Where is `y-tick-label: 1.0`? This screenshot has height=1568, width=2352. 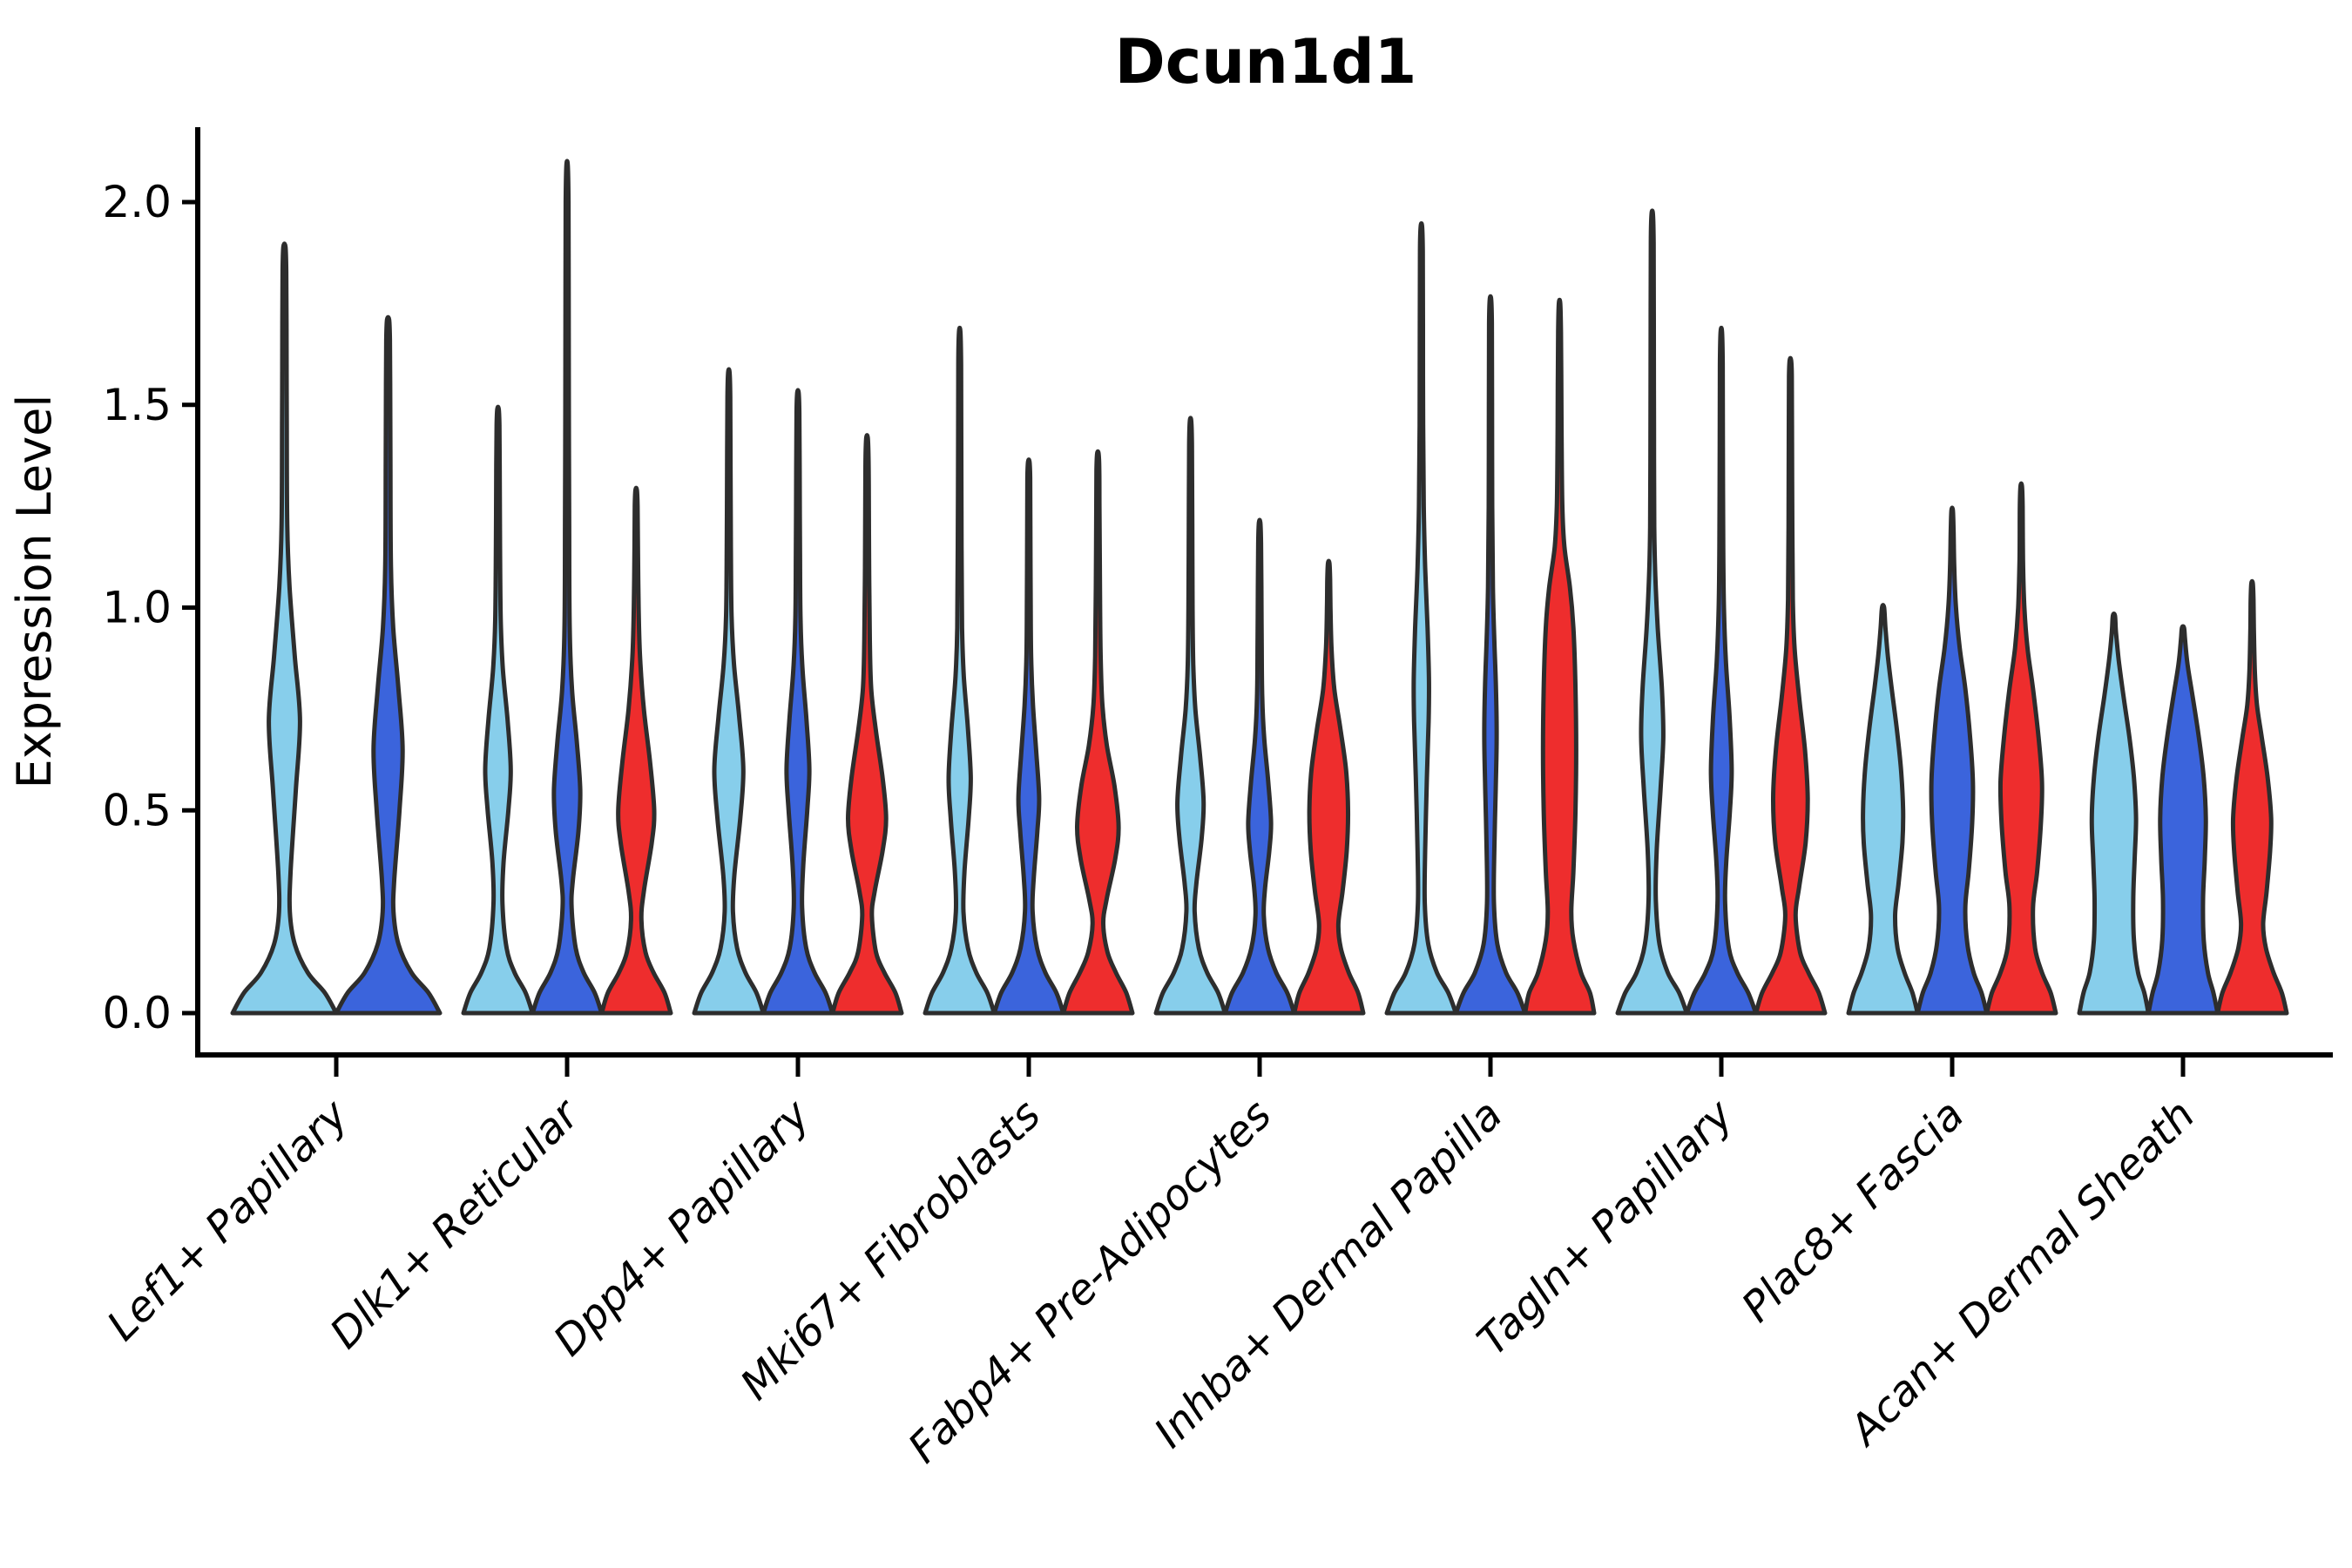
y-tick-label: 1.0 is located at coordinates (137, 608).